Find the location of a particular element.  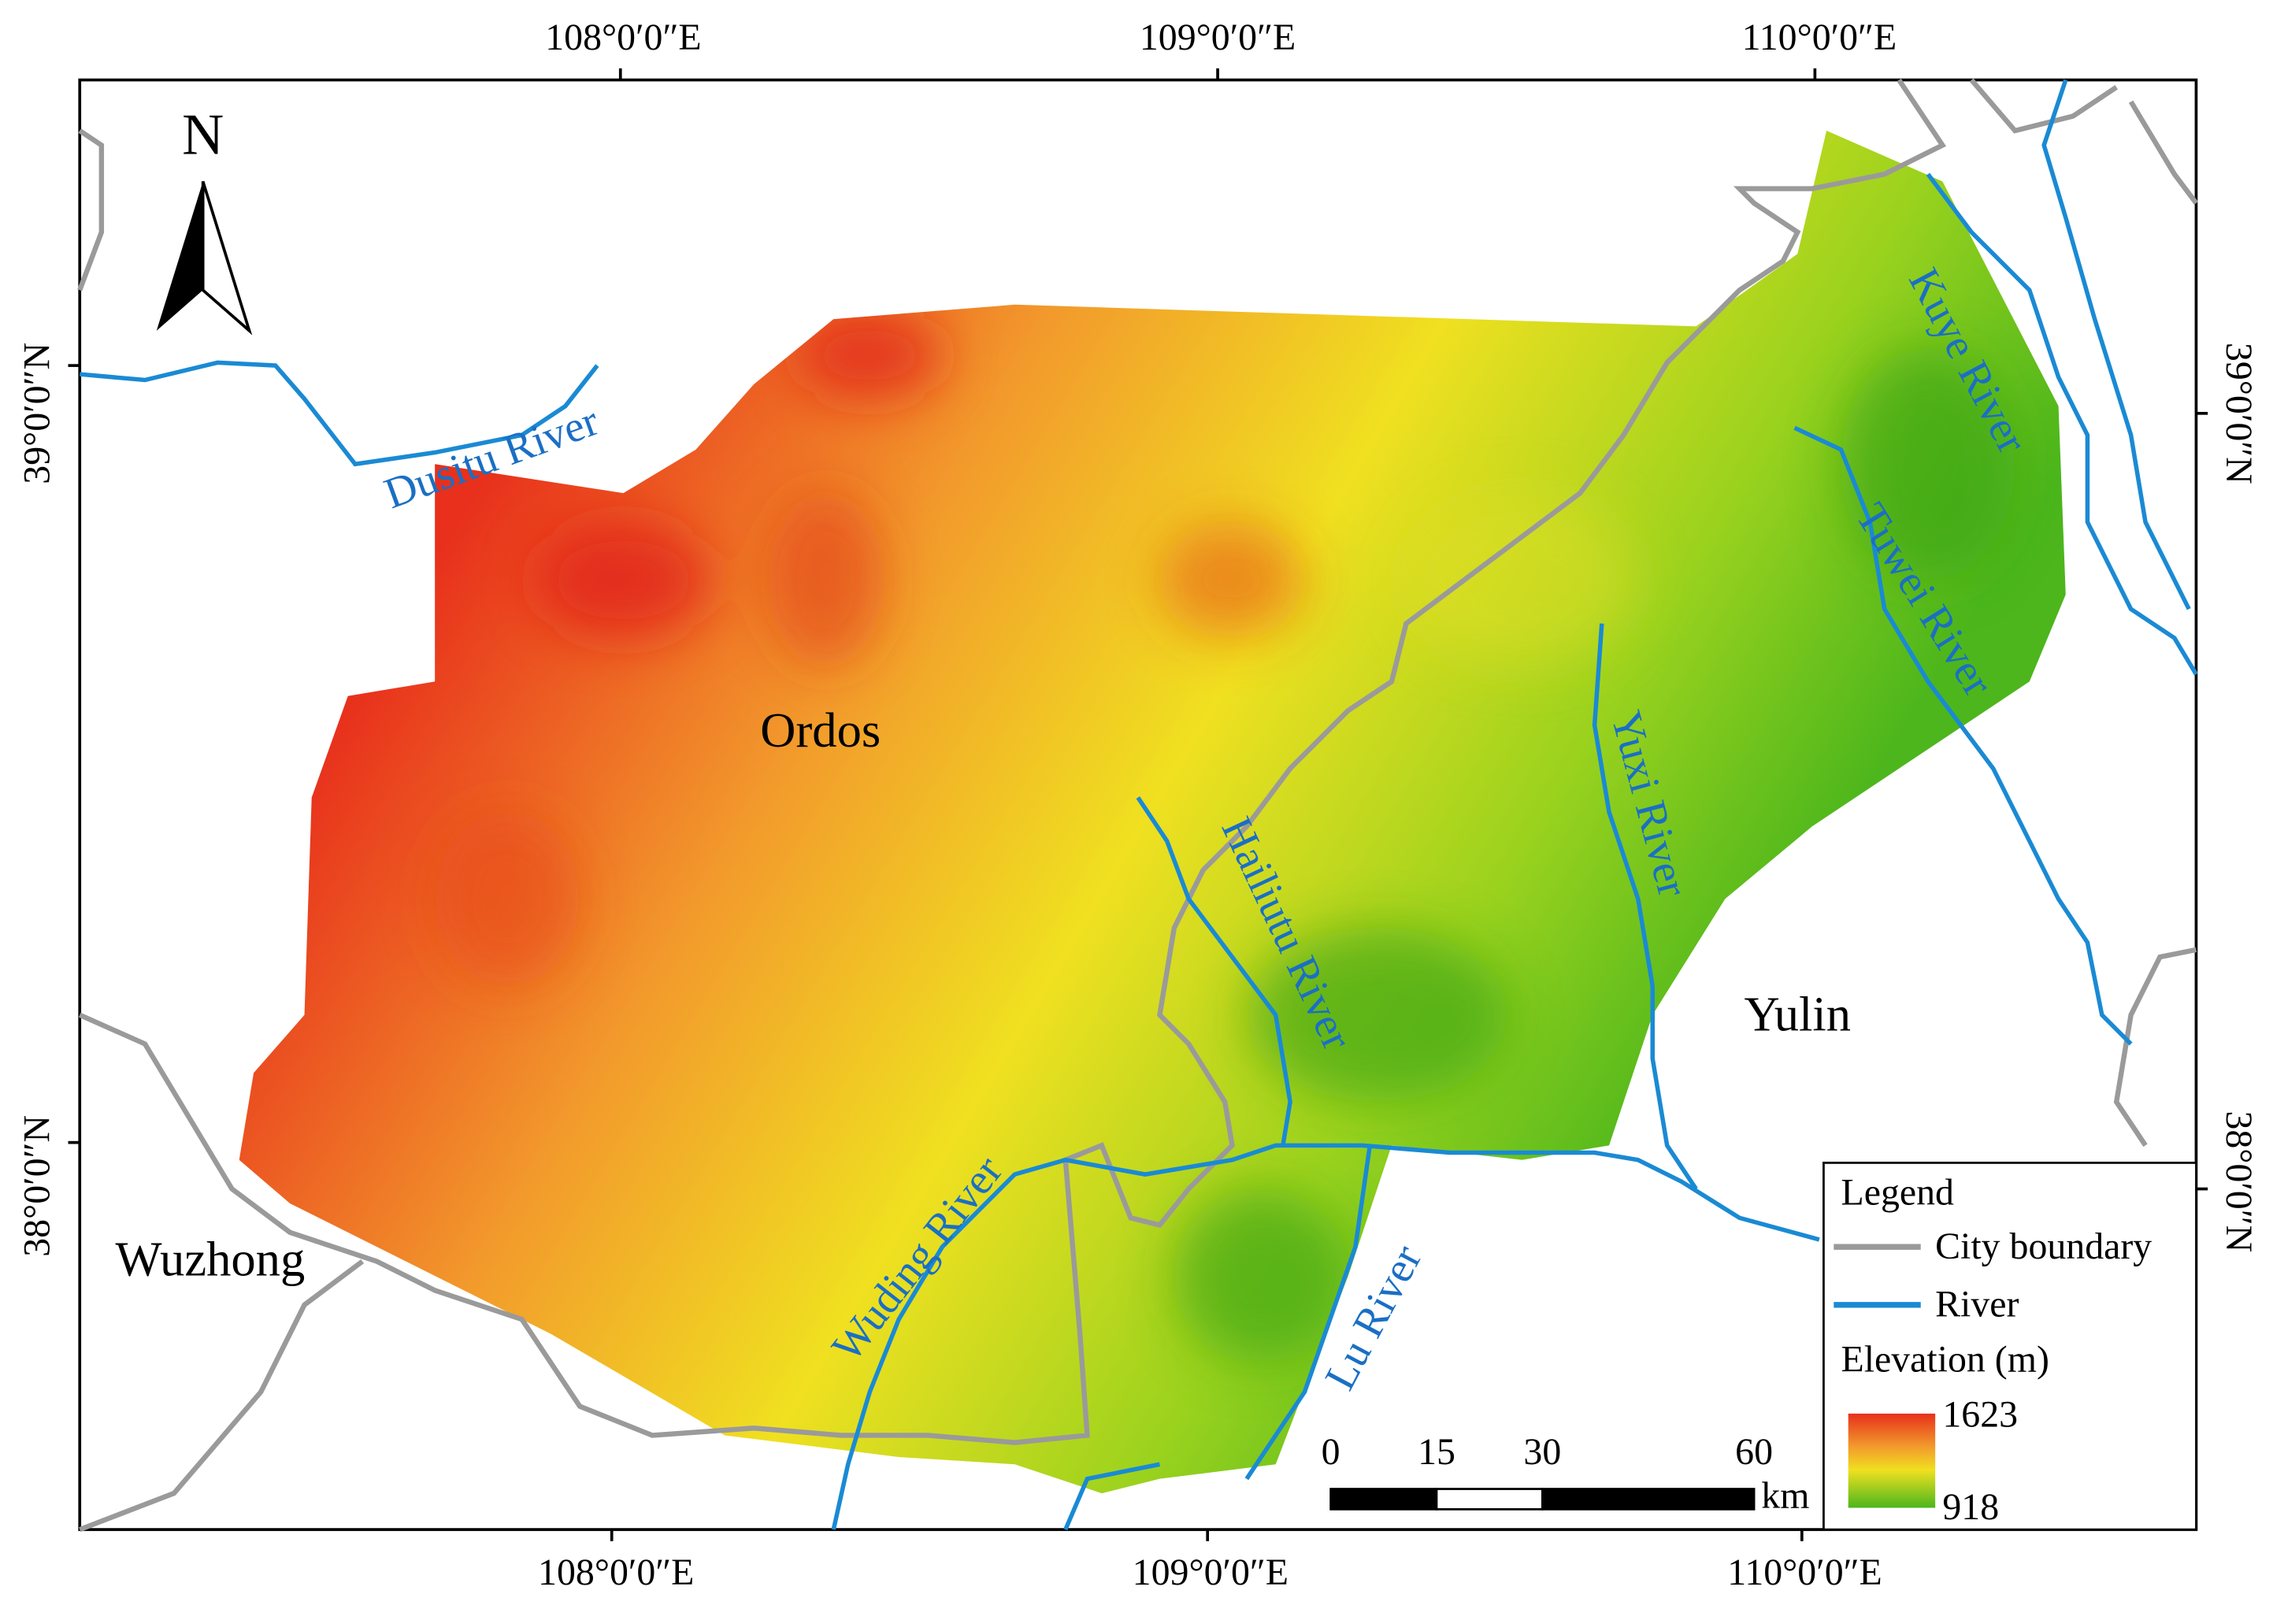

legend-elevation-title: Elevation (m) is located at coordinates (1945, 1359).